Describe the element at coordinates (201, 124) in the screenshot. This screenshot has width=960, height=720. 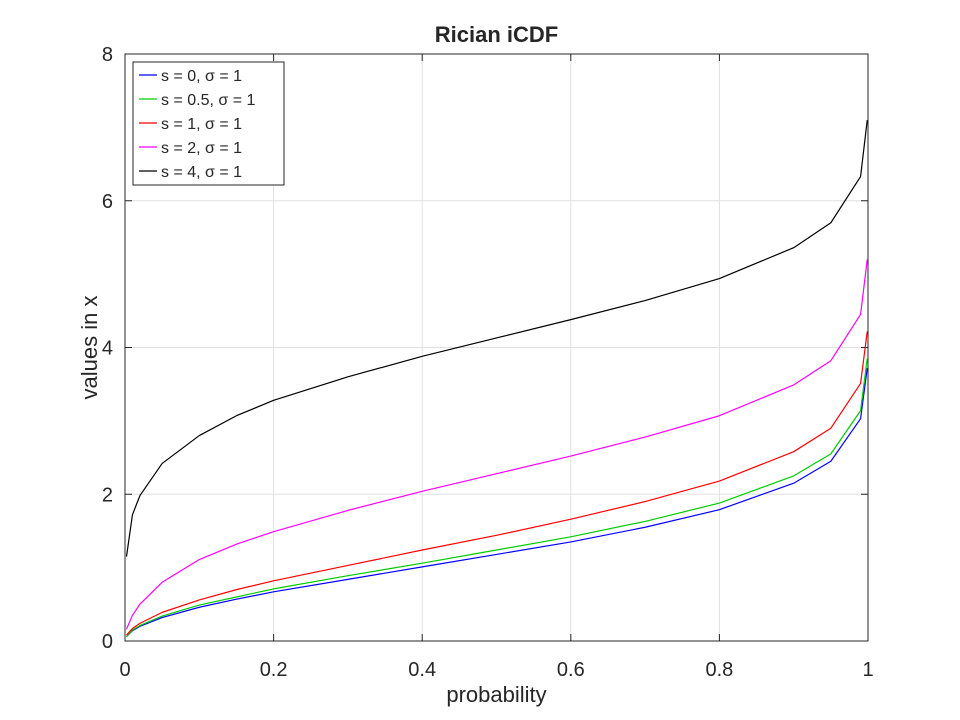
I see `legend-entry: s = 1, σ = 1` at that location.